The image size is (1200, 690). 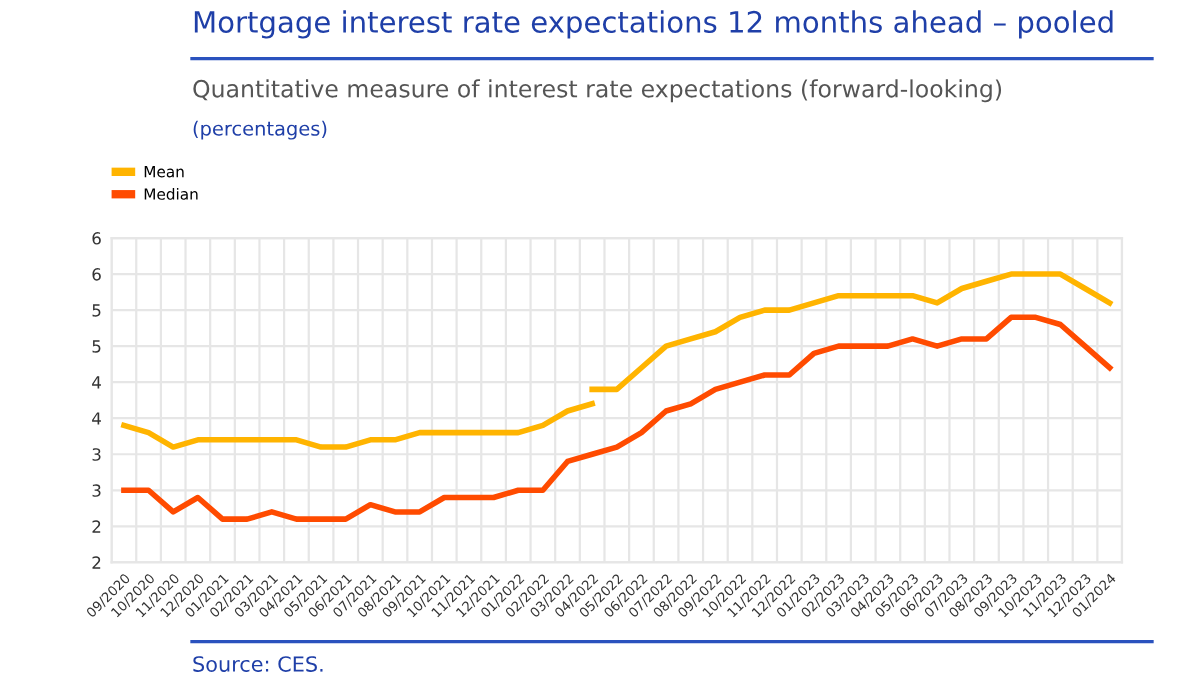 I want to click on chart-title: Mortgage interest rate expectations 12 months ahead – pooled, so click(x=653, y=24).